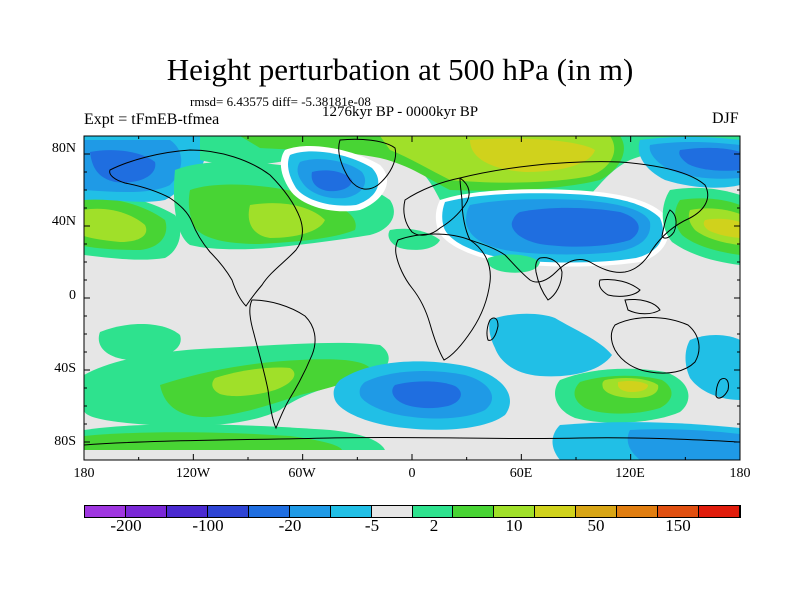 This screenshot has height=600, width=800. I want to click on colorbar-label: -5, so click(372, 525).